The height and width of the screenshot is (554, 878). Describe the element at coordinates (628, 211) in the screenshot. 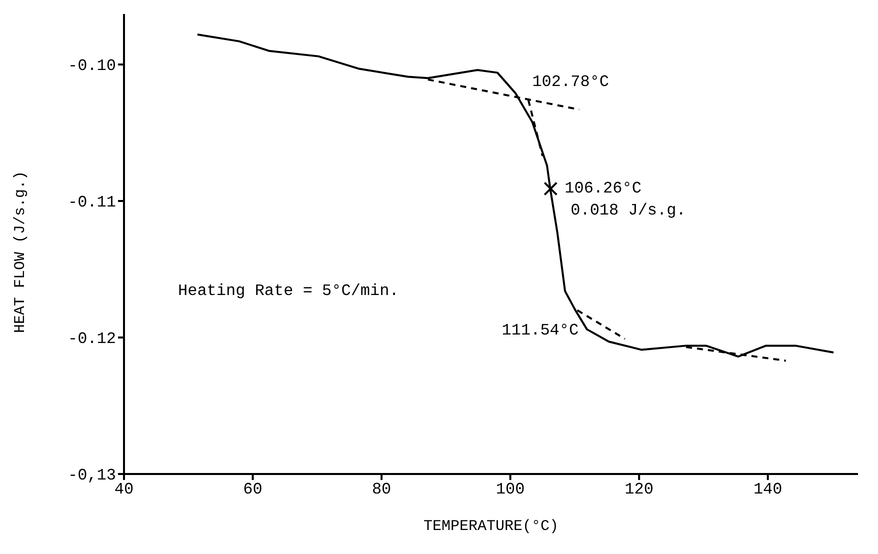

I see `annotation: 0.018 J/s.g.` at that location.